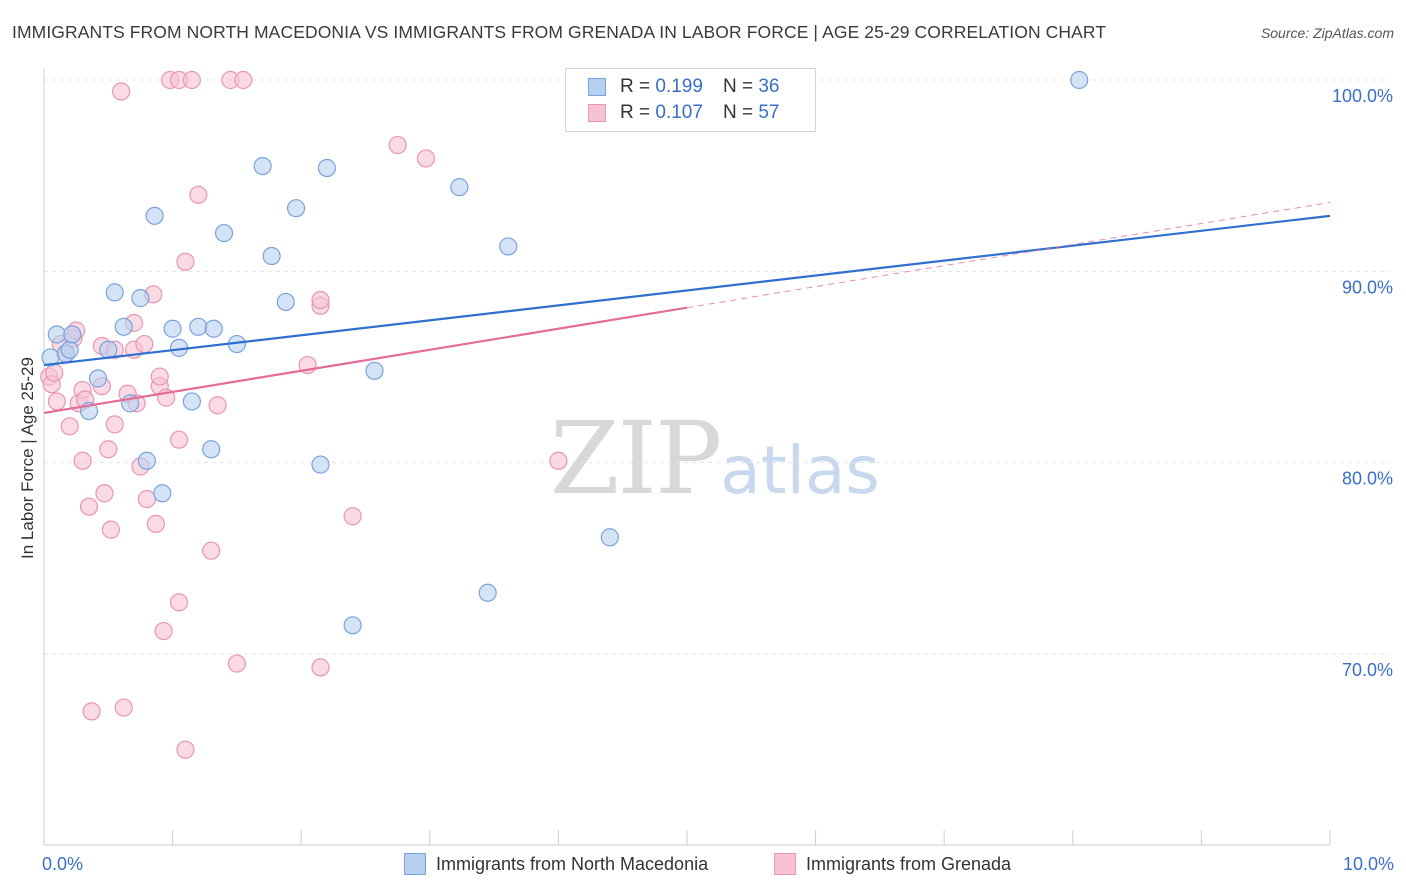  Describe the element at coordinates (1362, 96) in the screenshot. I see `y-tick-label: 100.0%` at that location.